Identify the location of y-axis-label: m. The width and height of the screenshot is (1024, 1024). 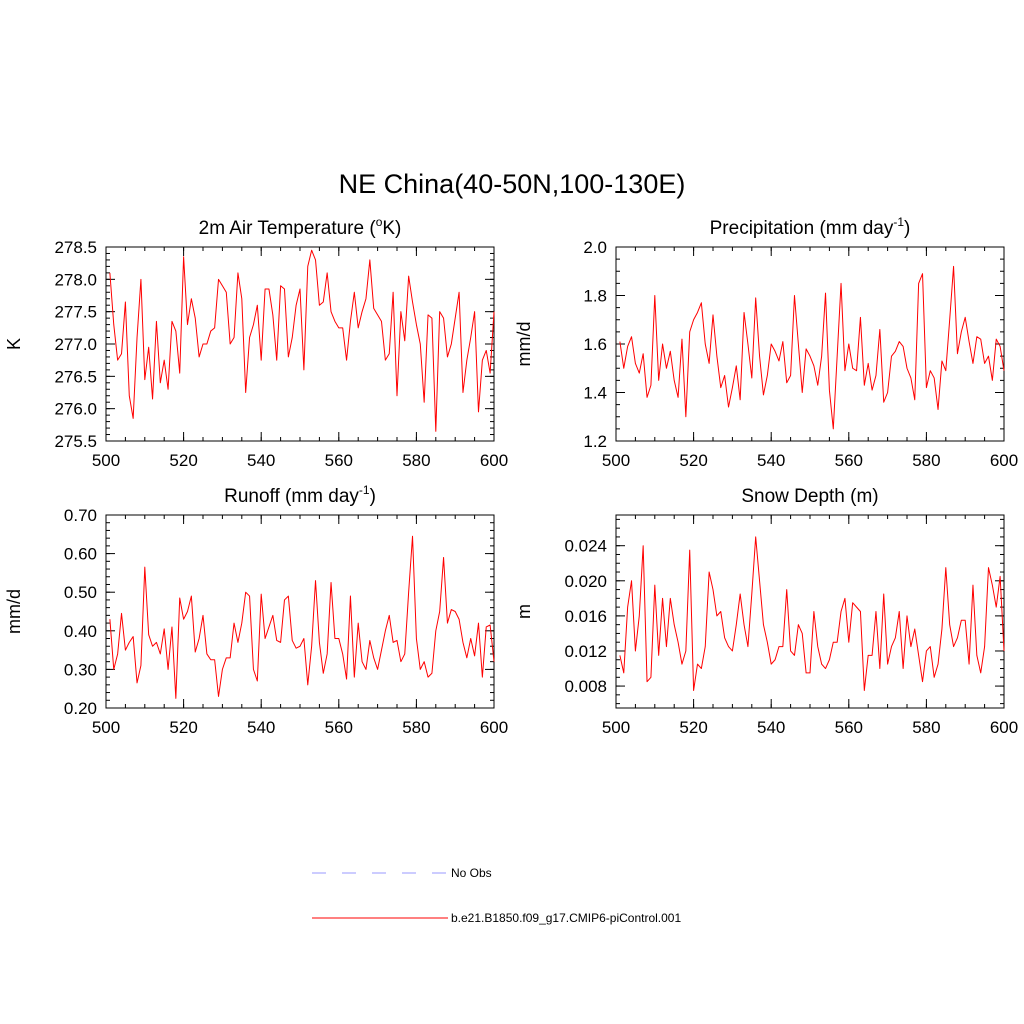
(524, 611).